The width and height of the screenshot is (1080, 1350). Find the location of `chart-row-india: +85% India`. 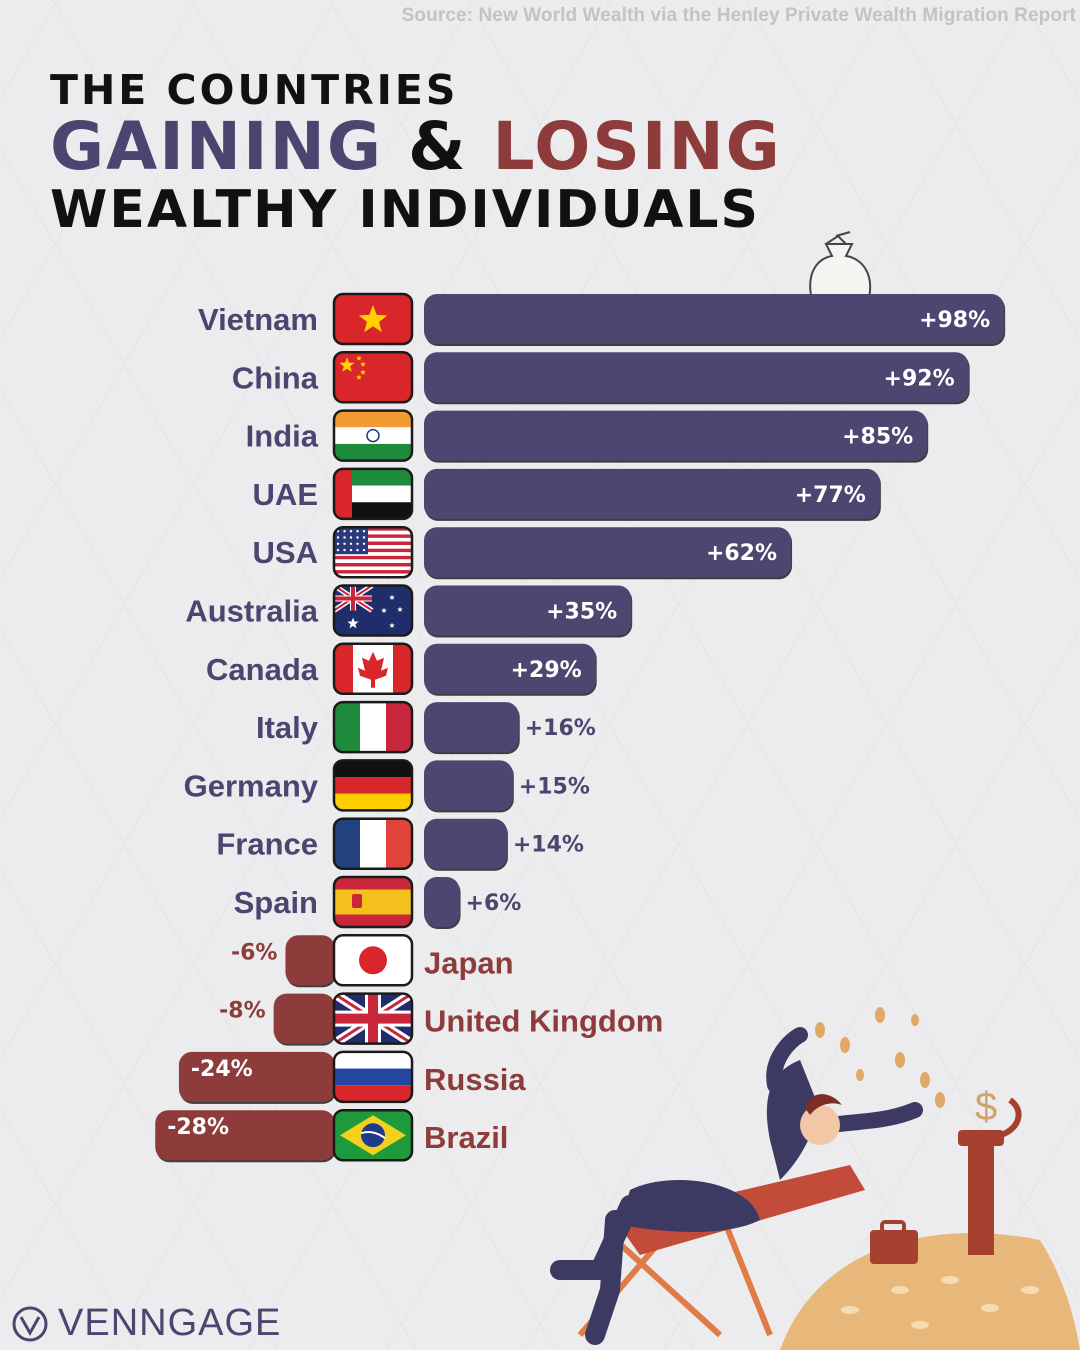

chart-row-india: +85% India is located at coordinates (587, 435).